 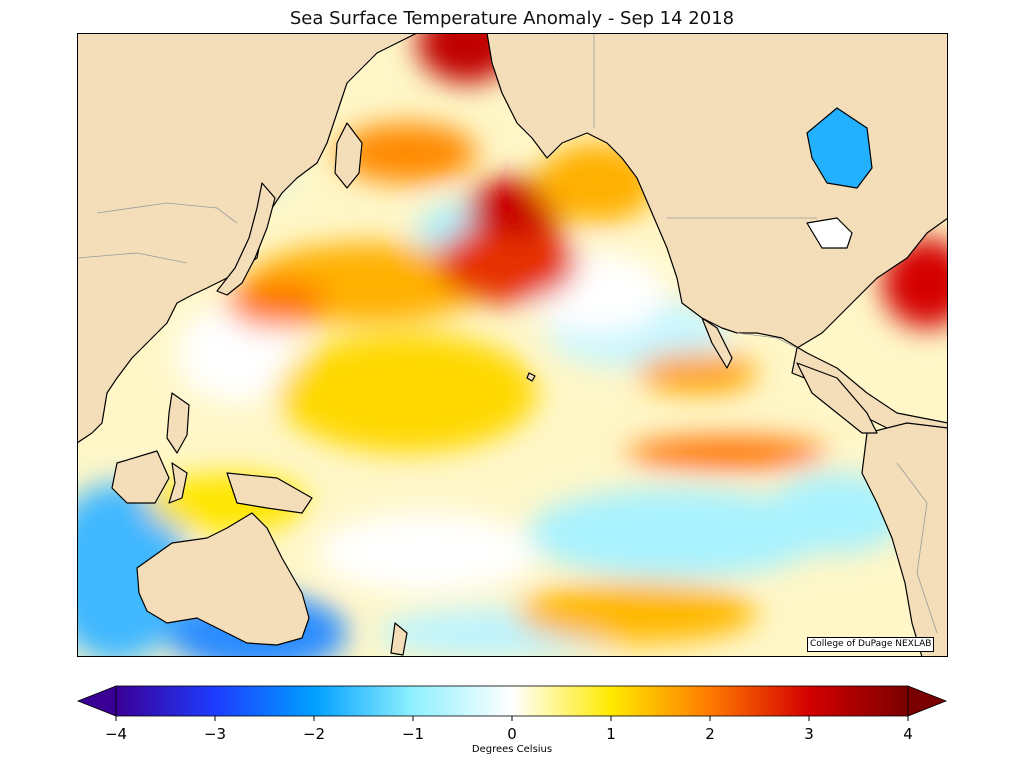 What do you see at coordinates (348, 155) in the screenshot?
I see `land-kamchatka` at bounding box center [348, 155].